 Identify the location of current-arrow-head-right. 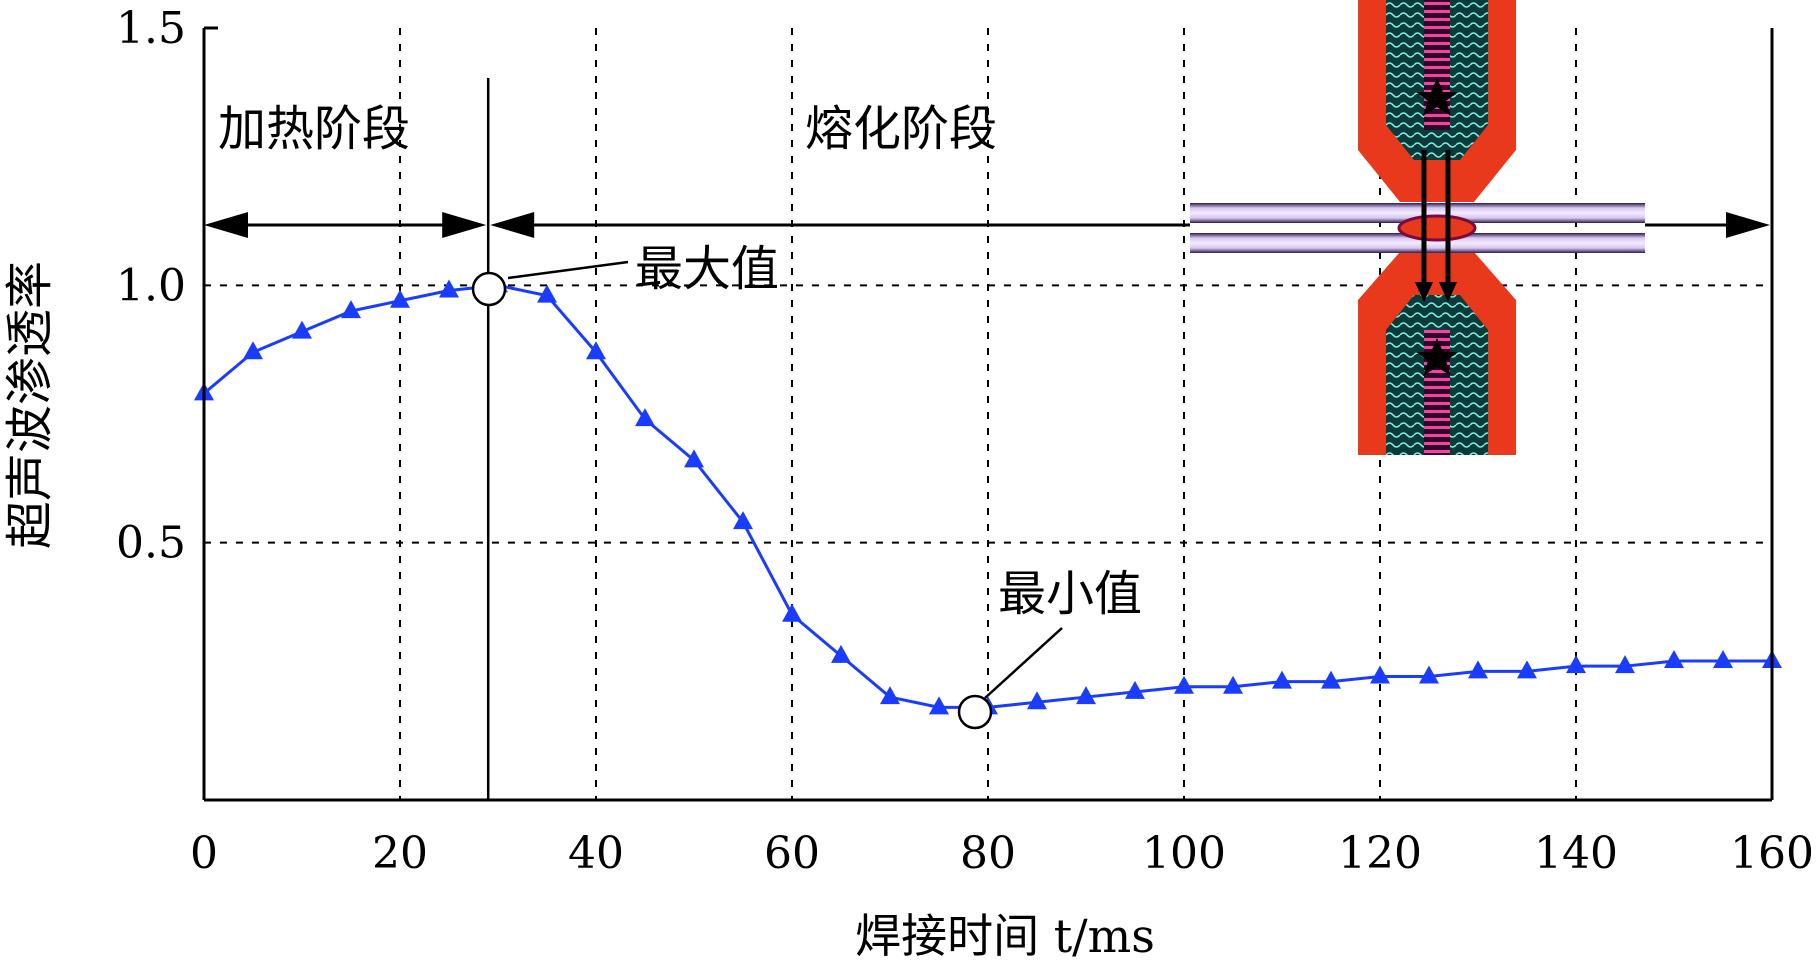
(1448, 292).